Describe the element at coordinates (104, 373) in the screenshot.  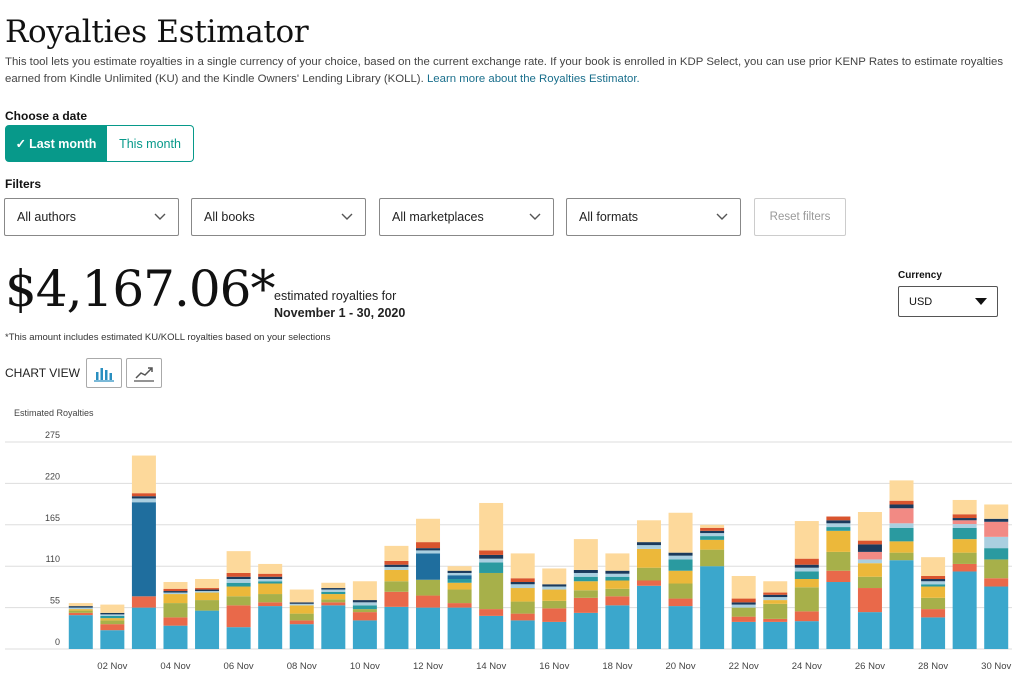
I see `bar-chart-view-button` at that location.